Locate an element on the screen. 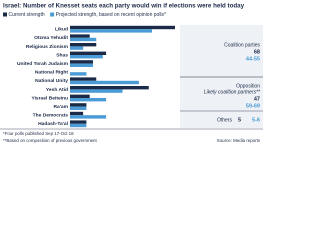  category-label: Otzma Yehudit is located at coordinates (51, 38).